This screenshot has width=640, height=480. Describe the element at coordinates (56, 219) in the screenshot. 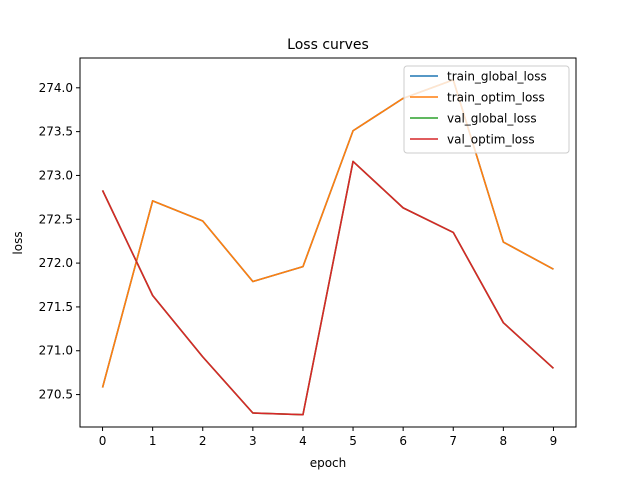

I see `y-tick-label: 272.5` at that location.